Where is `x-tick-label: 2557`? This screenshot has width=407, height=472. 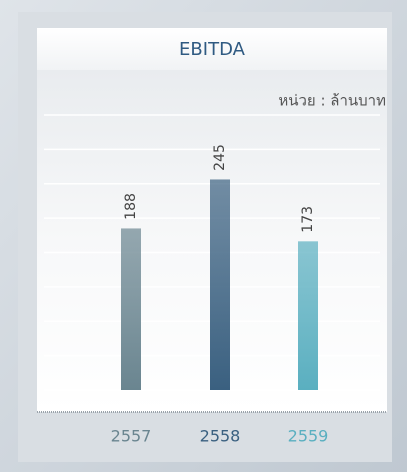 x-tick-label: 2557 is located at coordinates (131, 436).